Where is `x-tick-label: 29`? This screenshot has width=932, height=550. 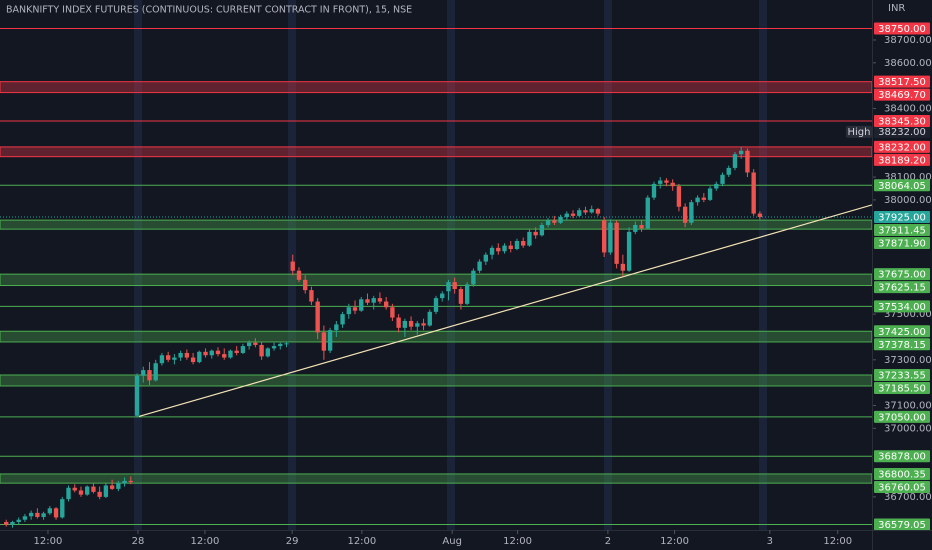 x-tick-label: 29 is located at coordinates (292, 541).